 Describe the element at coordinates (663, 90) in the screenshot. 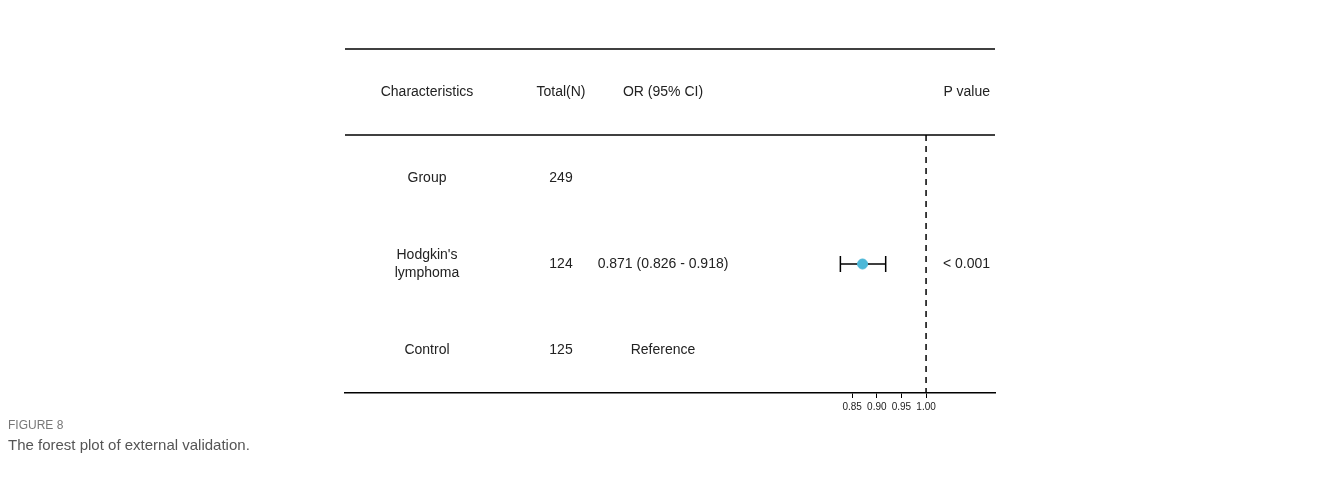

I see `text: OR (95% CI)` at that location.